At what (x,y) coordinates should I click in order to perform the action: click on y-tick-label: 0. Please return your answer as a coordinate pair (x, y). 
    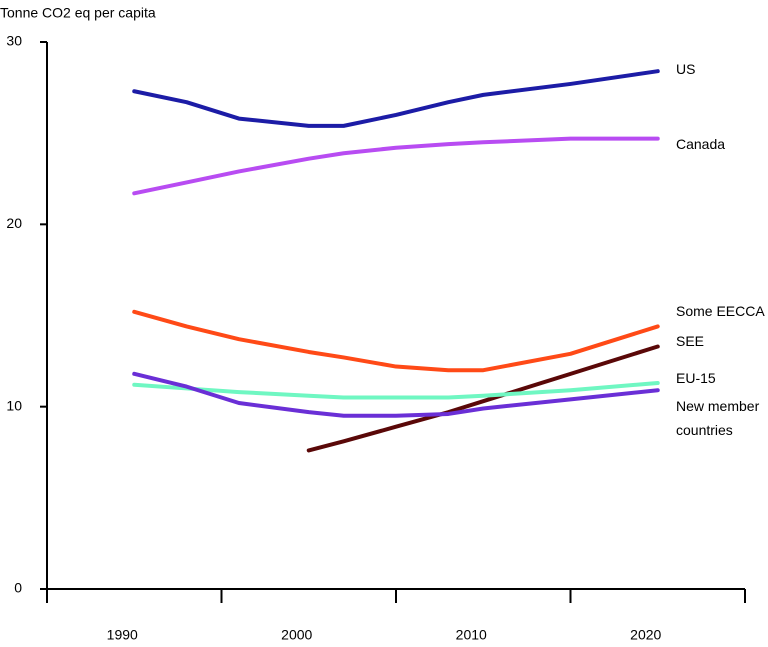
    Looking at the image, I should click on (18, 588).